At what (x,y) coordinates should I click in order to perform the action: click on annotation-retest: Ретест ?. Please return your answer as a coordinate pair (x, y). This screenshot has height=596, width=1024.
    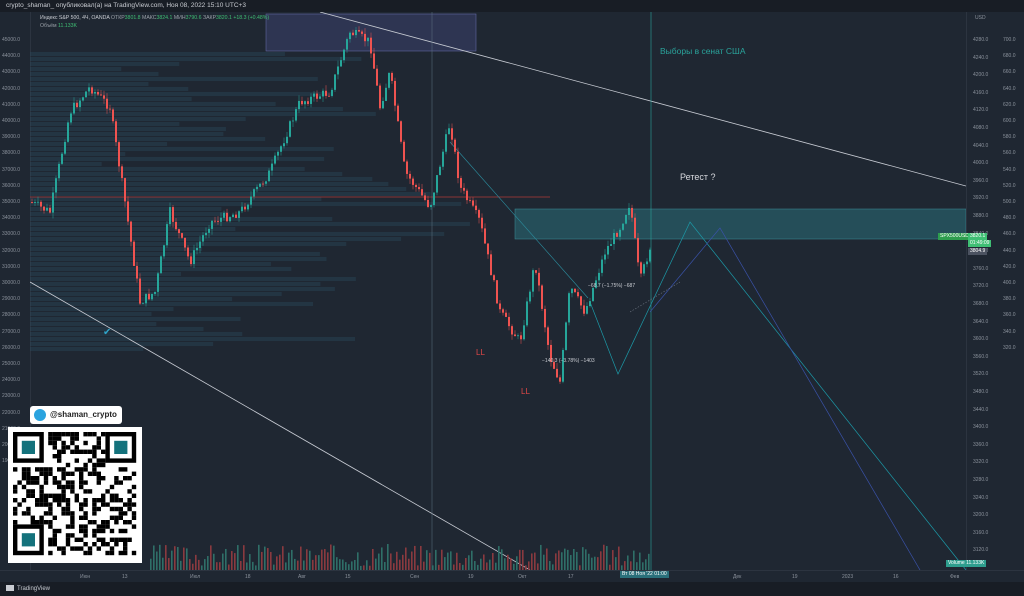
    Looking at the image, I should click on (698, 177).